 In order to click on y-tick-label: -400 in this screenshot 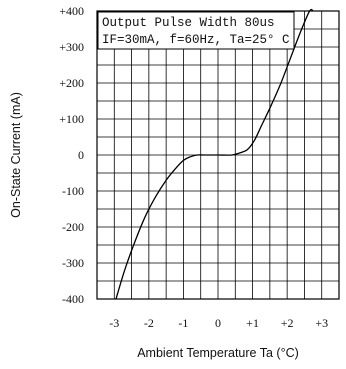, I will do `click(73, 299)`.